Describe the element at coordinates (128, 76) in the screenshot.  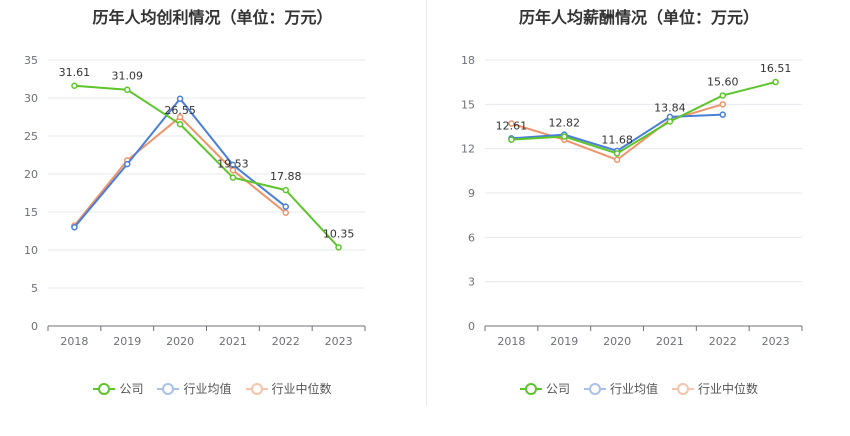
I see `data-label: 31.09` at that location.